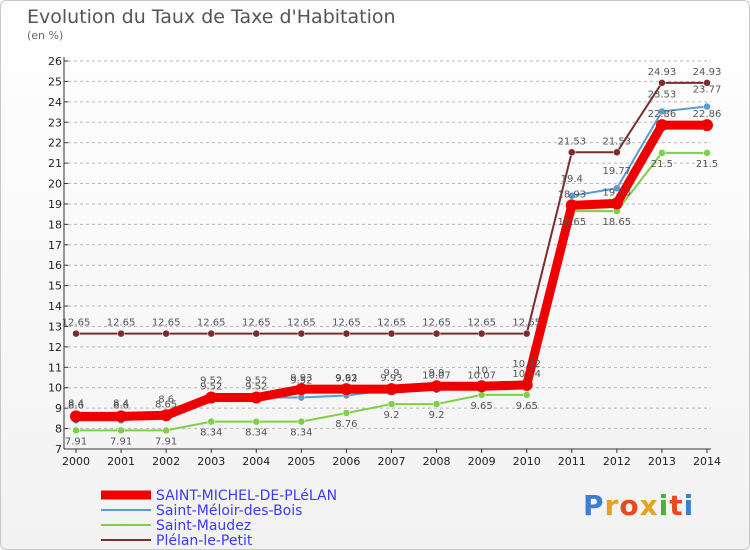  I want to click on x-tick-label: 2007, so click(392, 461).